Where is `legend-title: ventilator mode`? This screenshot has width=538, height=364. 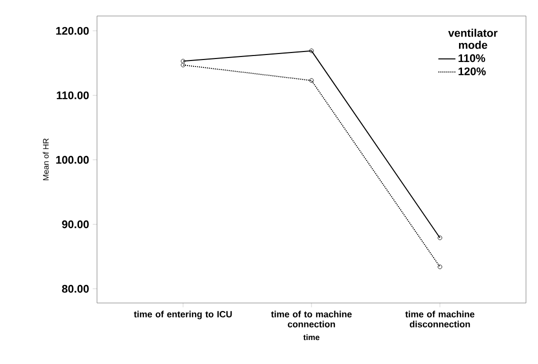 legend-title: ventilator mode is located at coordinates (473, 38).